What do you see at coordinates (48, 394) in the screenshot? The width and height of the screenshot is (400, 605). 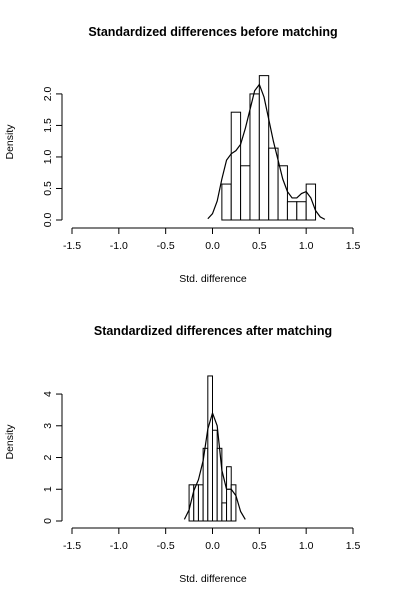 I see `y-tick-label: 4` at bounding box center [48, 394].